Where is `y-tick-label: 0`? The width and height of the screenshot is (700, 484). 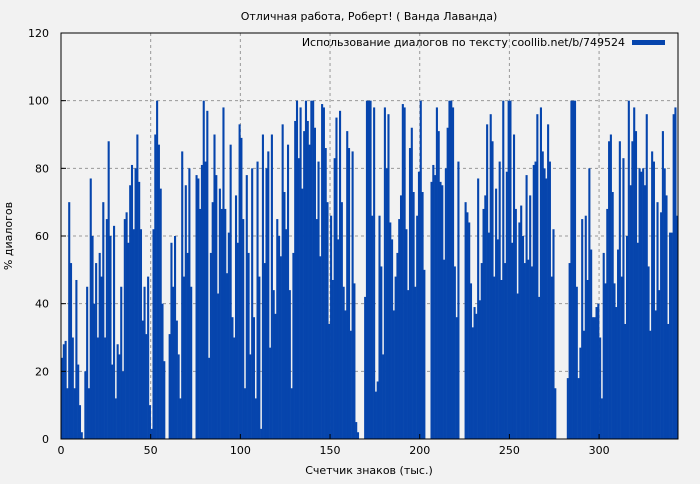 y-tick-label: 0 is located at coordinates (45, 439).